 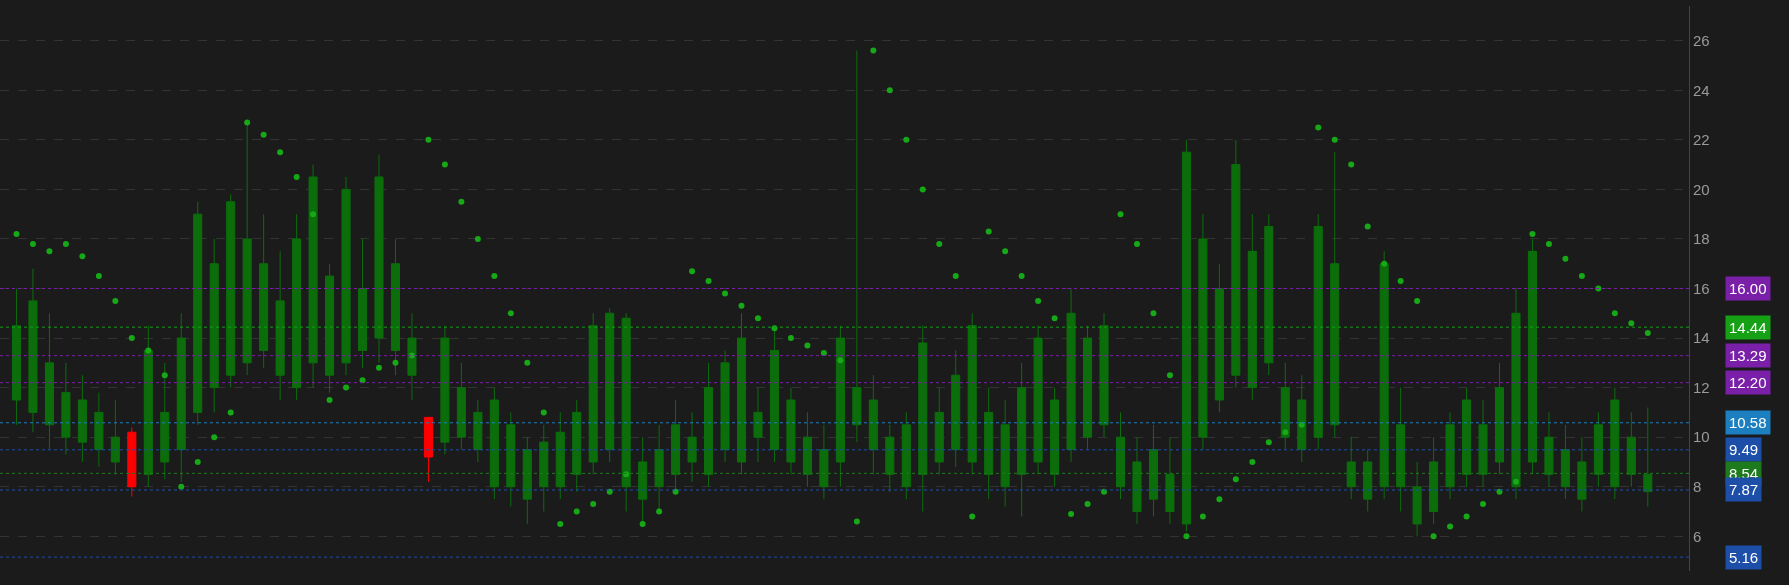 What do you see at coordinates (1748, 327) in the screenshot?
I see `ref-line-label: 14.44` at bounding box center [1748, 327].